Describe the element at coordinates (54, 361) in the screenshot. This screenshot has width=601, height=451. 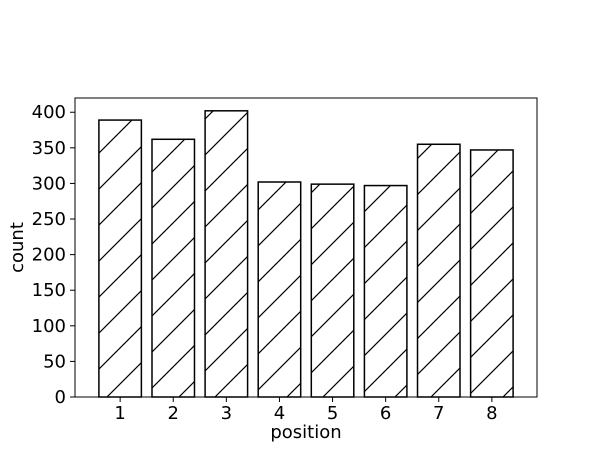
I see `y-tick-label: 50` at that location.